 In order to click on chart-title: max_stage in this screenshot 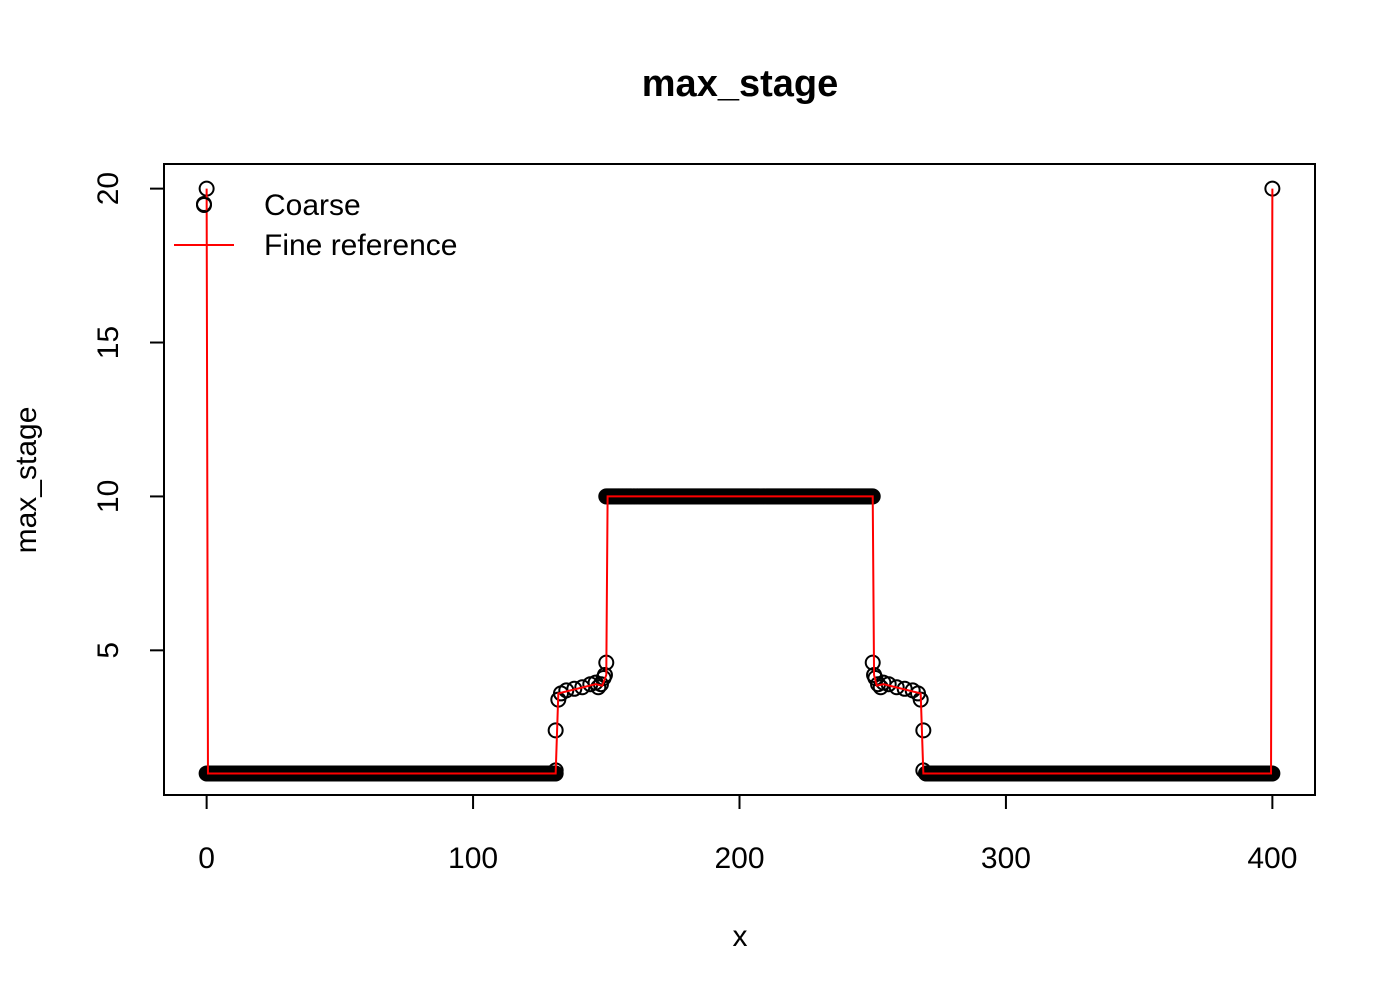, I will do `click(740, 84)`.